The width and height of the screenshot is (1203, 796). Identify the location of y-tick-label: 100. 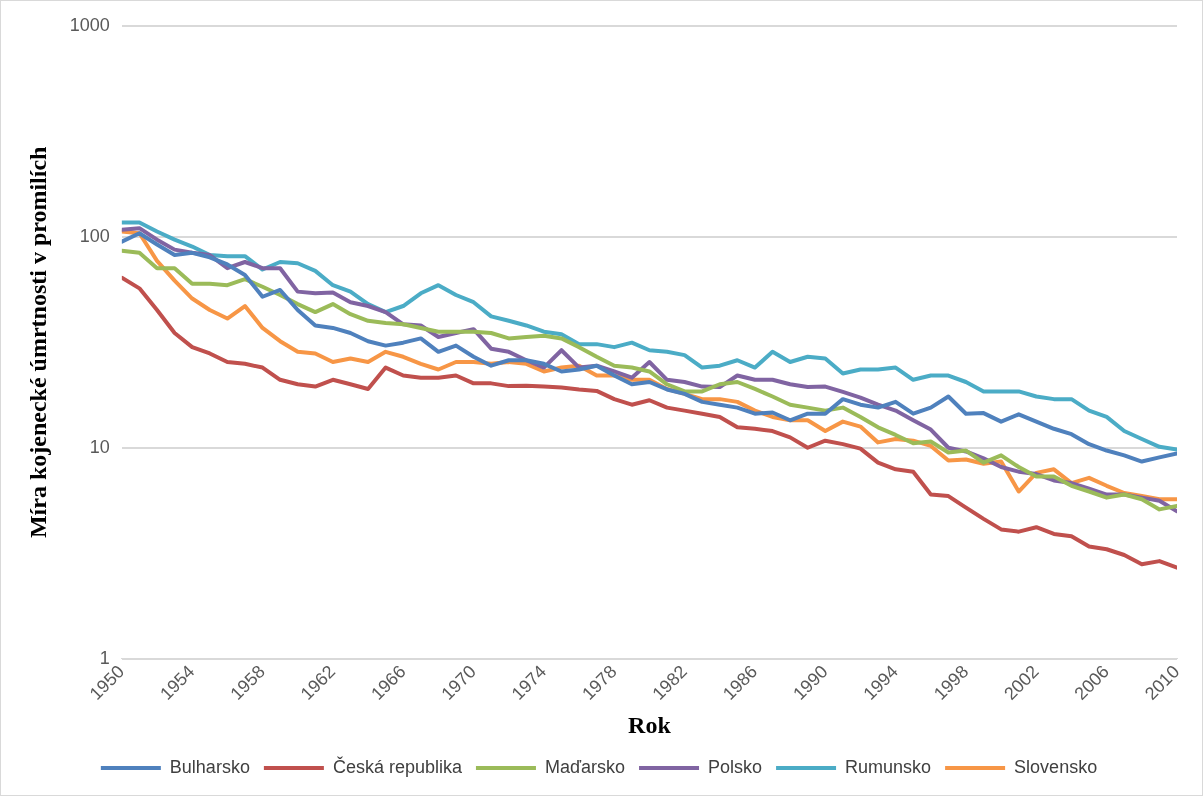
(94, 235).